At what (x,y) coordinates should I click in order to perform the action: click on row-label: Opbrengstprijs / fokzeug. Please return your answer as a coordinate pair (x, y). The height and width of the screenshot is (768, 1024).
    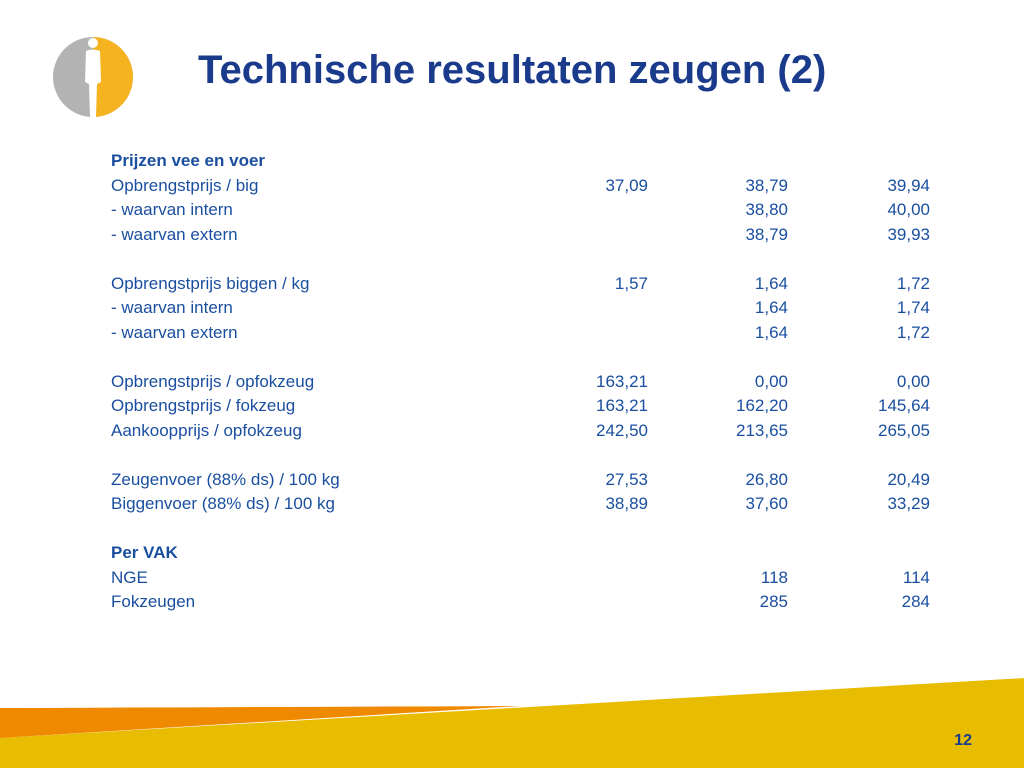
    Looking at the image, I should click on (203, 405).